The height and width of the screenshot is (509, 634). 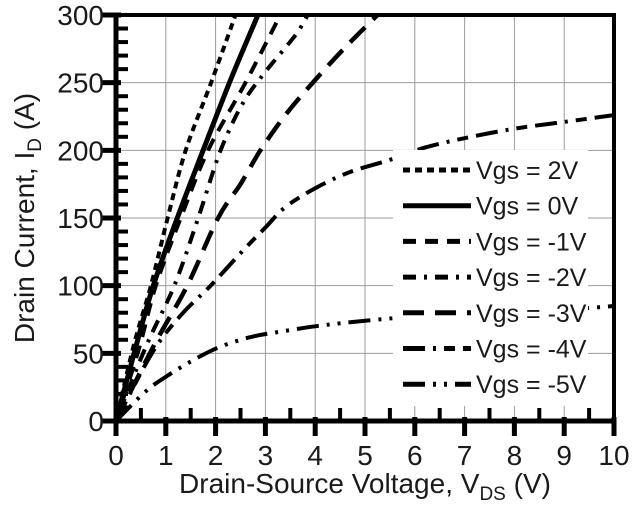 What do you see at coordinates (216, 455) in the screenshot?
I see `x-tick-label: 2` at bounding box center [216, 455].